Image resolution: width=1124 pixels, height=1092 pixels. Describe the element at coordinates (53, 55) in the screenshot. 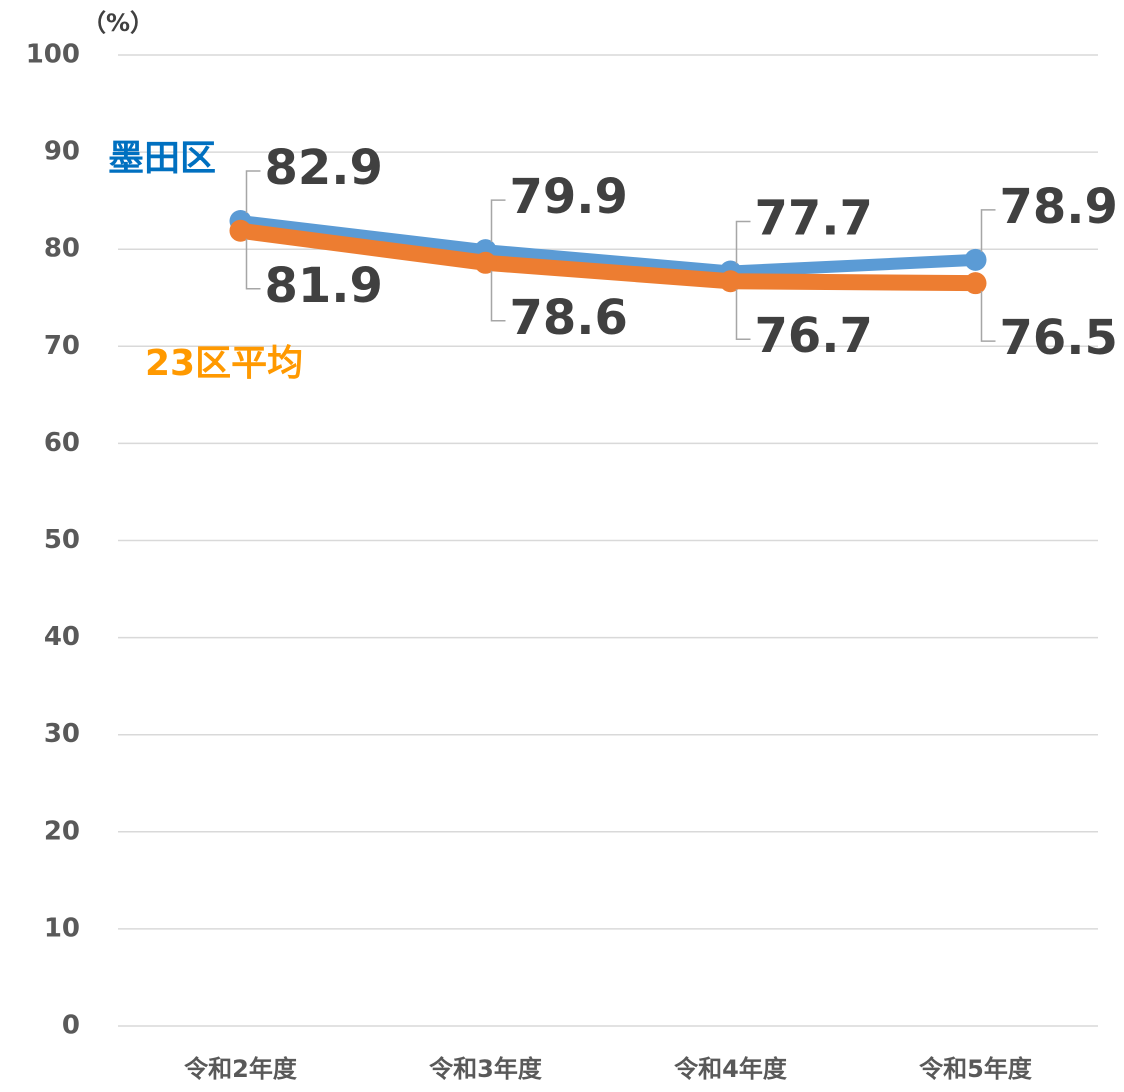

I see `y-tick-label: 100` at that location.